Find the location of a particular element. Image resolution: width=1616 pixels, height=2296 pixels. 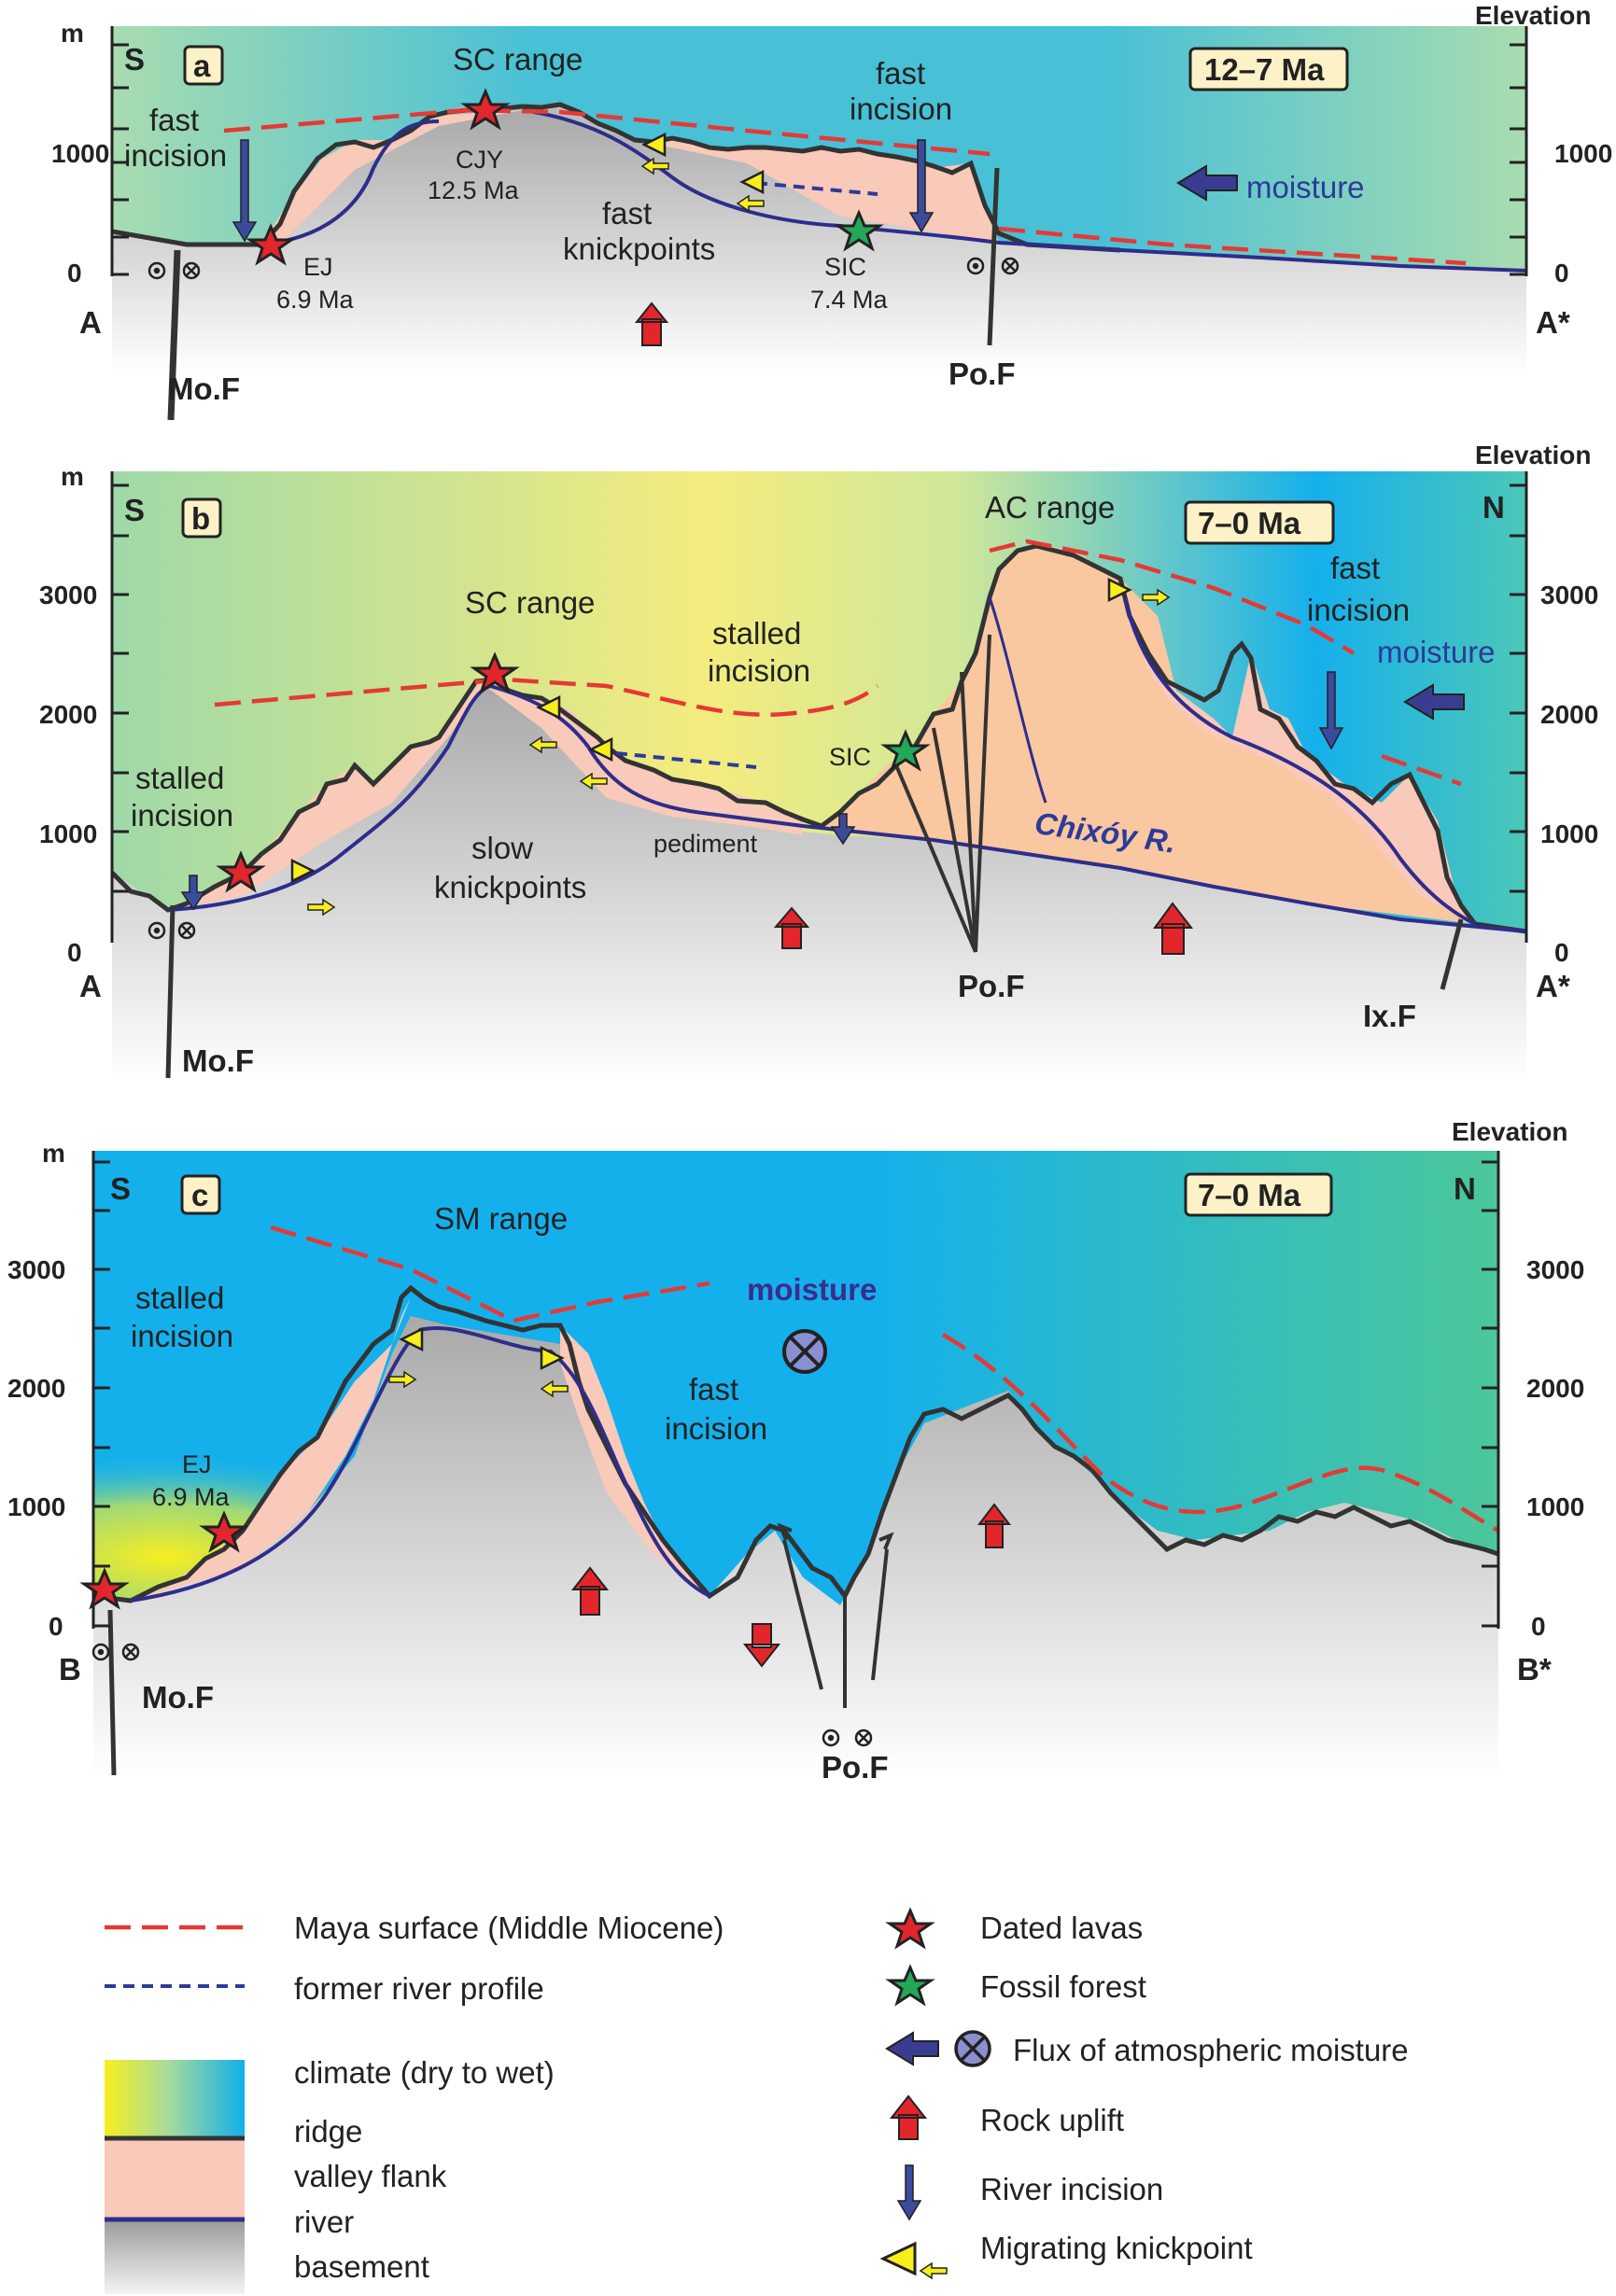

panel-b-fault-mo-label: Mo.F is located at coordinates (218, 1060).